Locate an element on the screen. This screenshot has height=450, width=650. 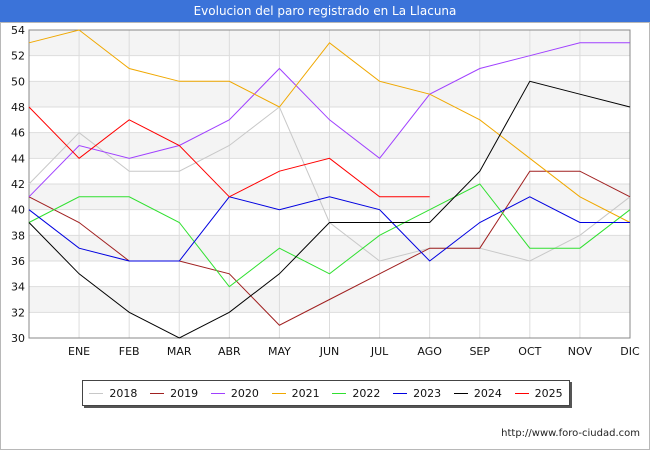
x-tick-label: DIC is located at coordinates (630, 351).